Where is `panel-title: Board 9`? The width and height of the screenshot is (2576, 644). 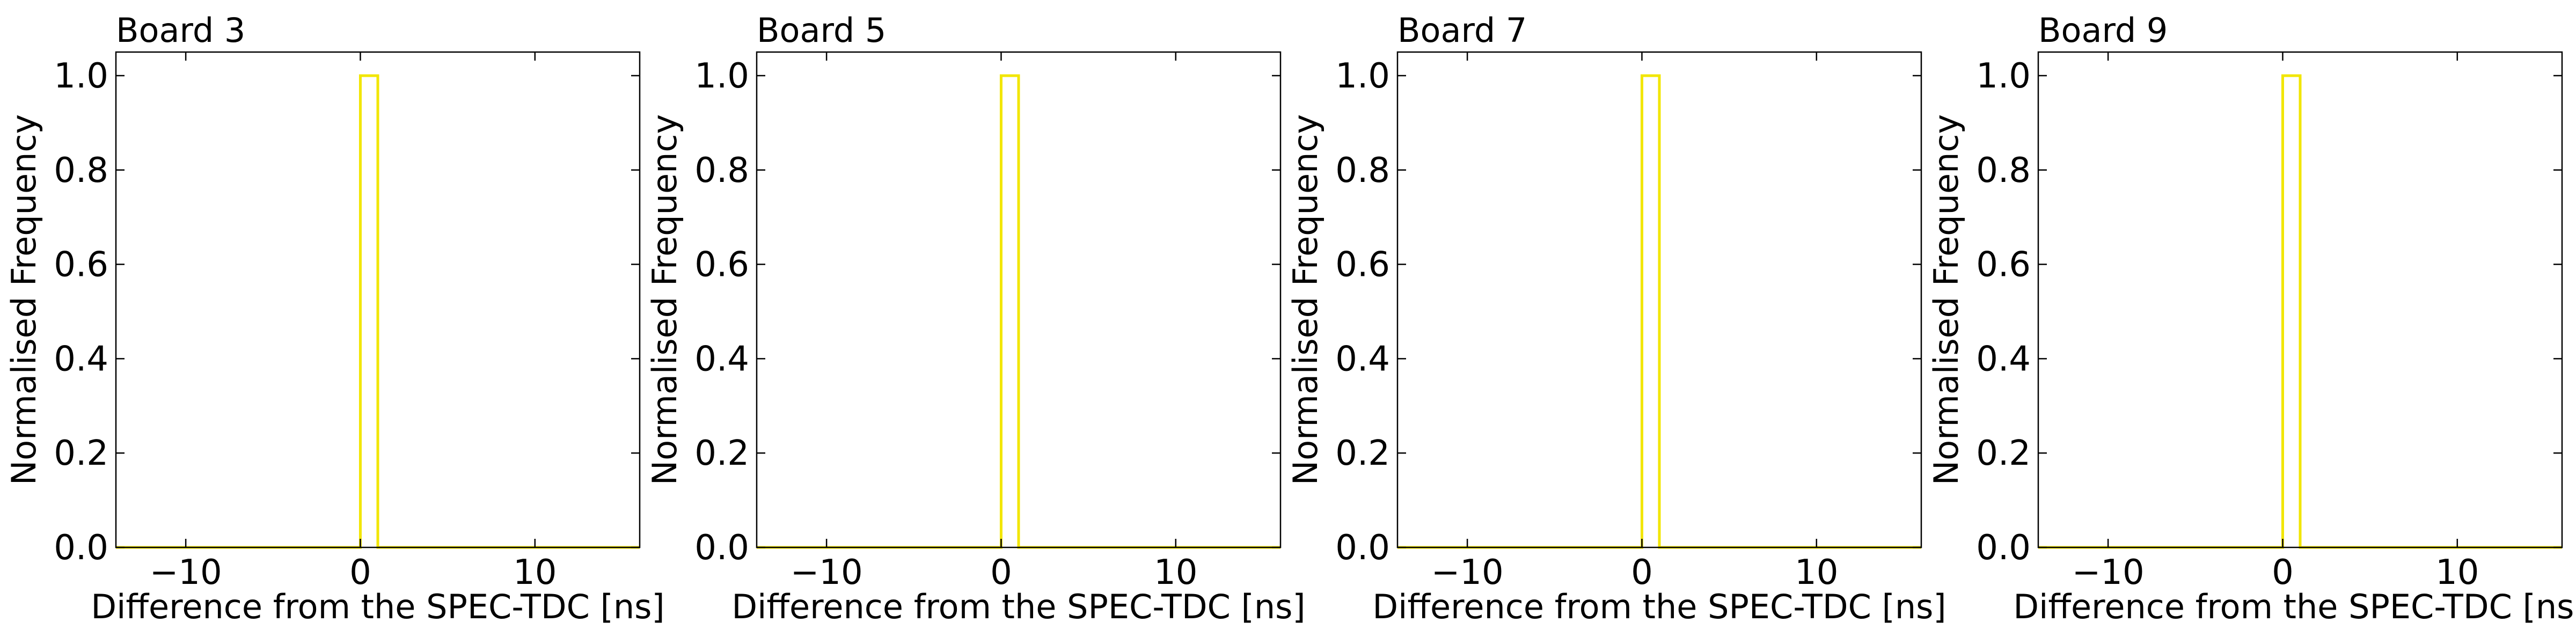 panel-title: Board 9 is located at coordinates (2103, 30).